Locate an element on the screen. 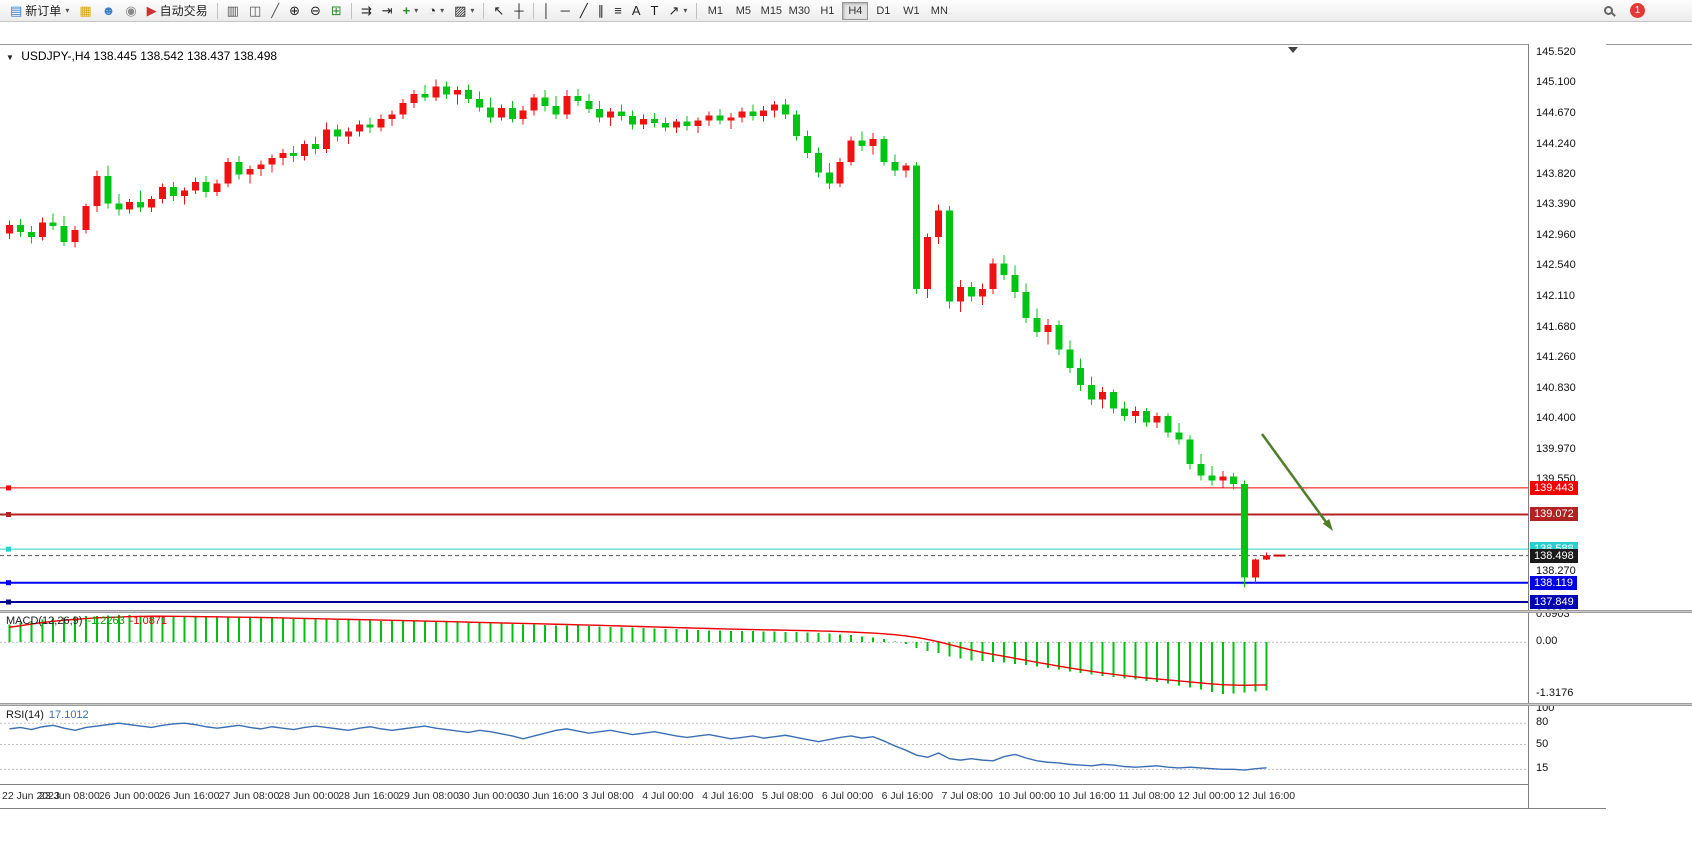 The width and height of the screenshot is (1692, 847). zoom-out-icon: ⊖ is located at coordinates (315, 10).